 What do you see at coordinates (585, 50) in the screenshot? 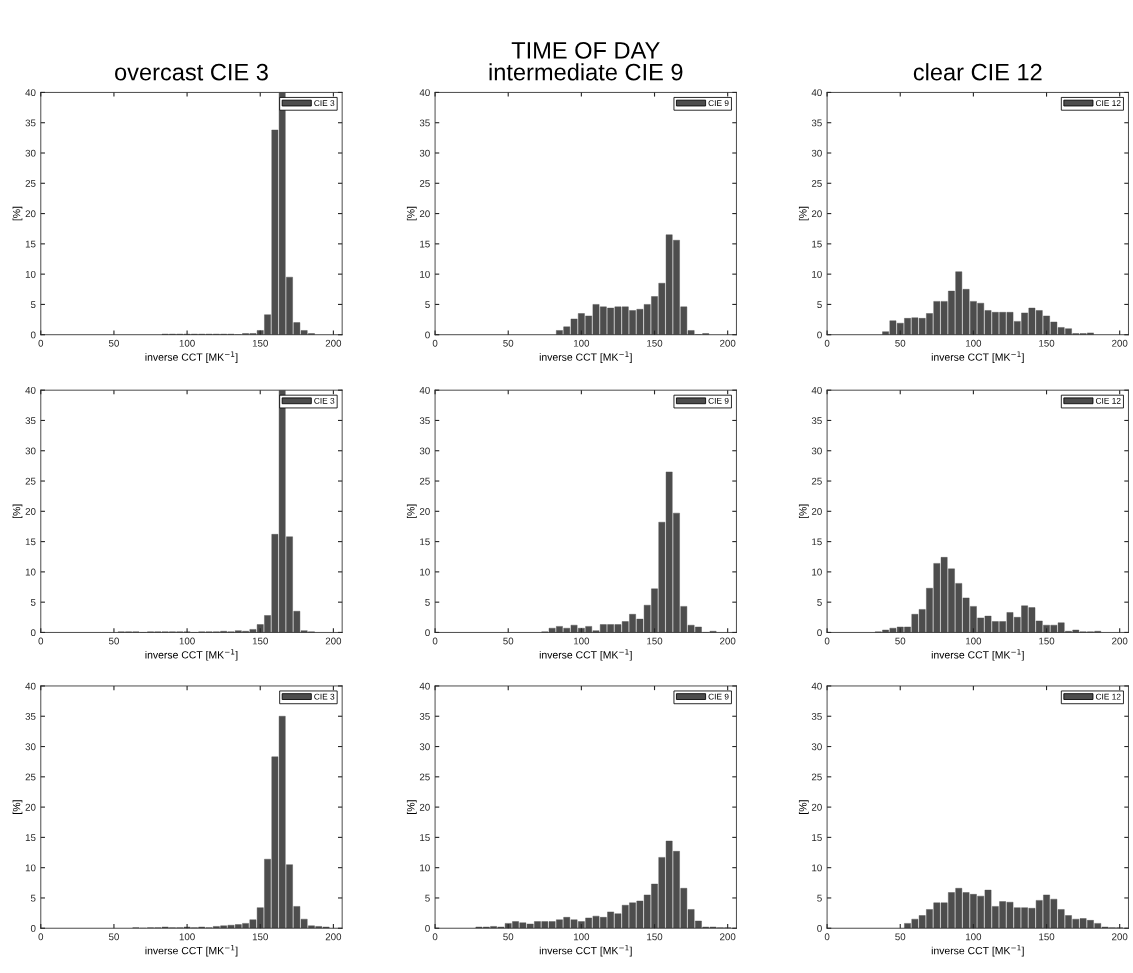
I see `chart-title: TIME OF DAY` at bounding box center [585, 50].